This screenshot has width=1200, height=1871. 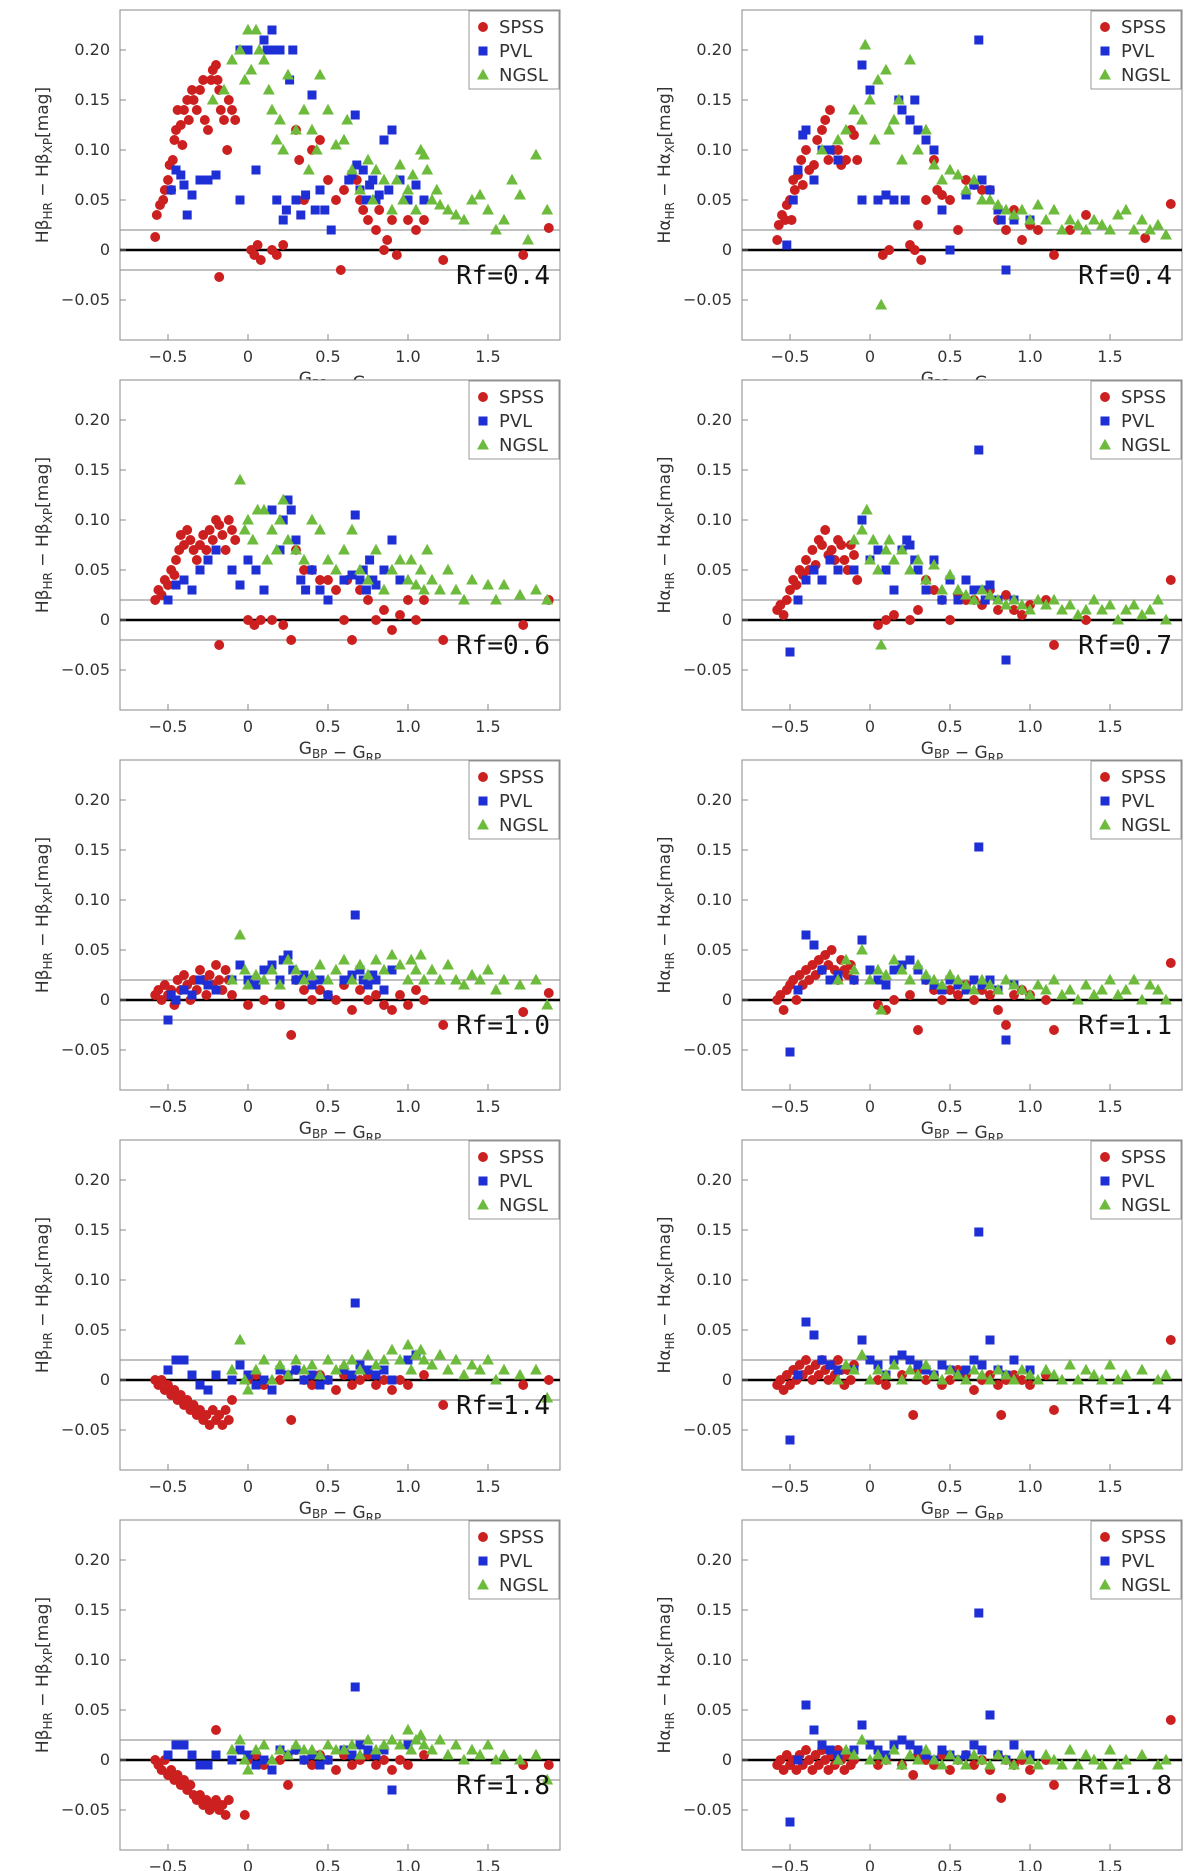 I want to click on legend-marker-pvl, so click(x=483, y=1561).